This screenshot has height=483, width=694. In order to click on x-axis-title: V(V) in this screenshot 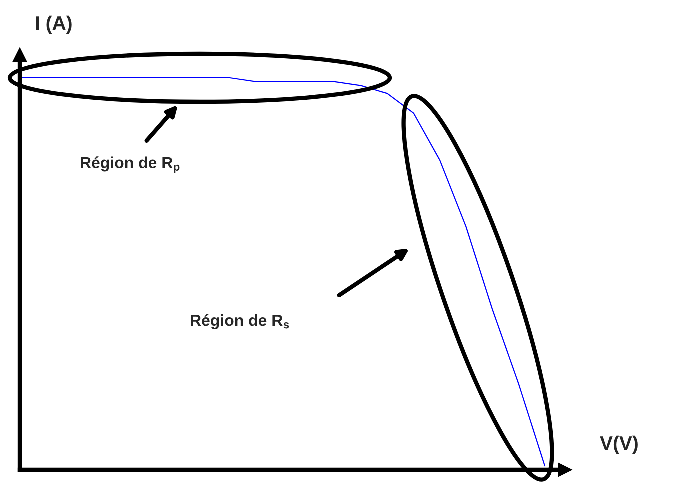, I will do `click(619, 445)`.